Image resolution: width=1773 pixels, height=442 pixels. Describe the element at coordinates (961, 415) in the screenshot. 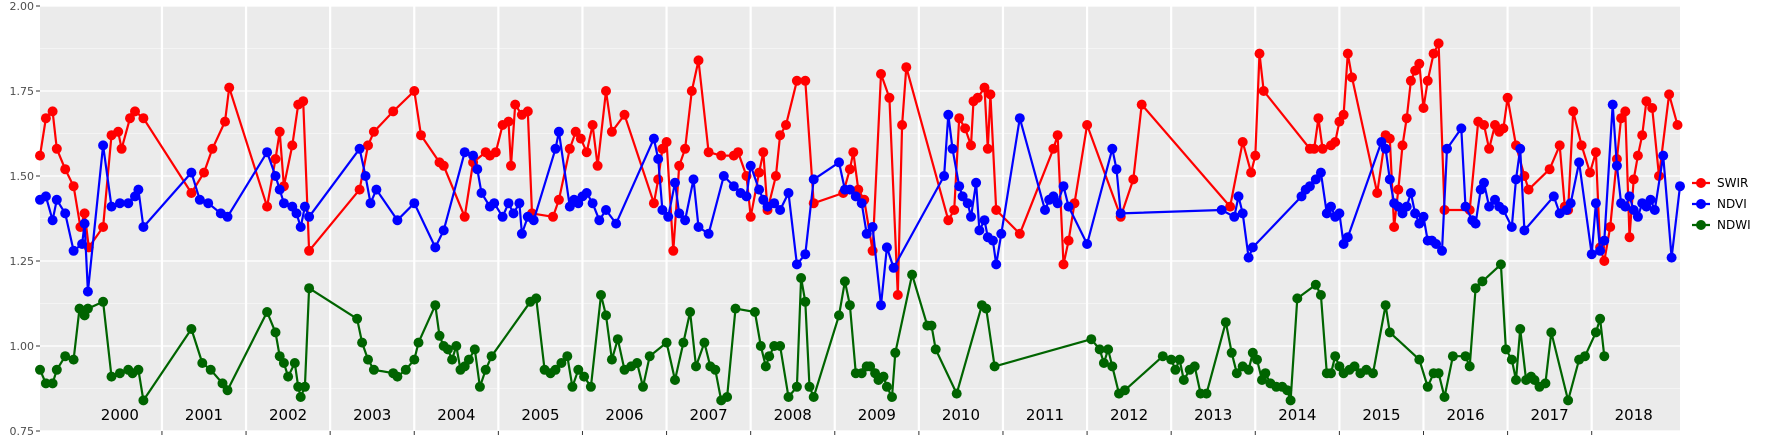

I see `year-label: 2010` at that location.